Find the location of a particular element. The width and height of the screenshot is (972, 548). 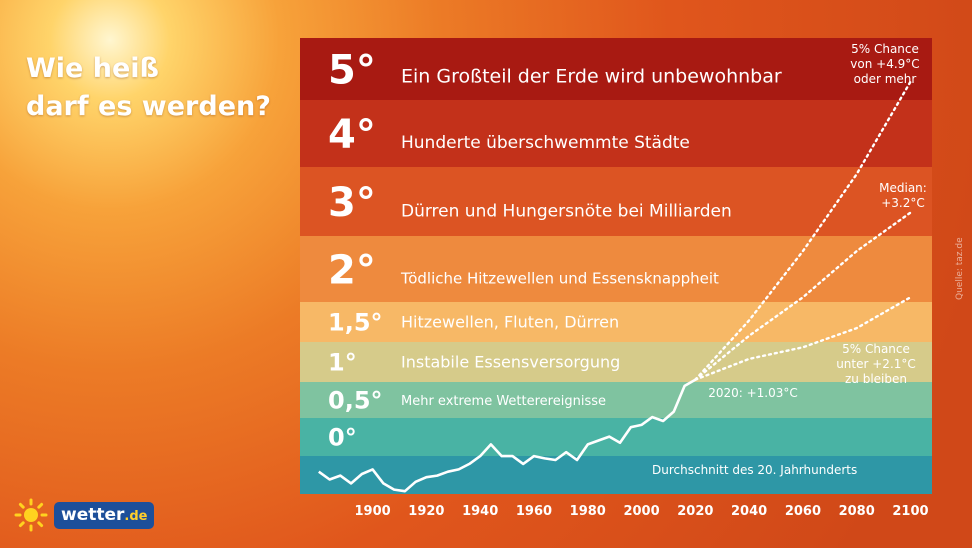

source-credit: Quelle: taz.de is located at coordinates (960, 268).